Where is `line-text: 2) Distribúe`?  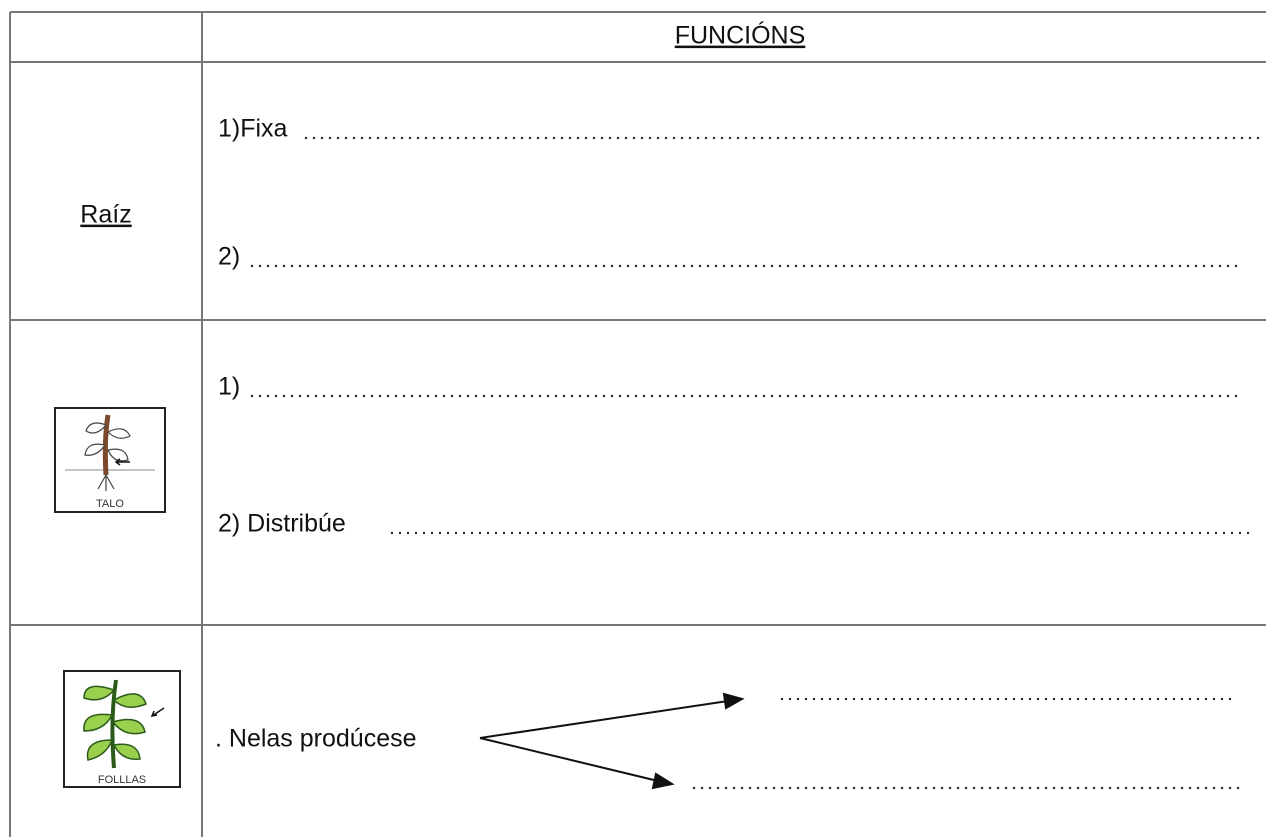 line-text: 2) Distribúe is located at coordinates (282, 524).